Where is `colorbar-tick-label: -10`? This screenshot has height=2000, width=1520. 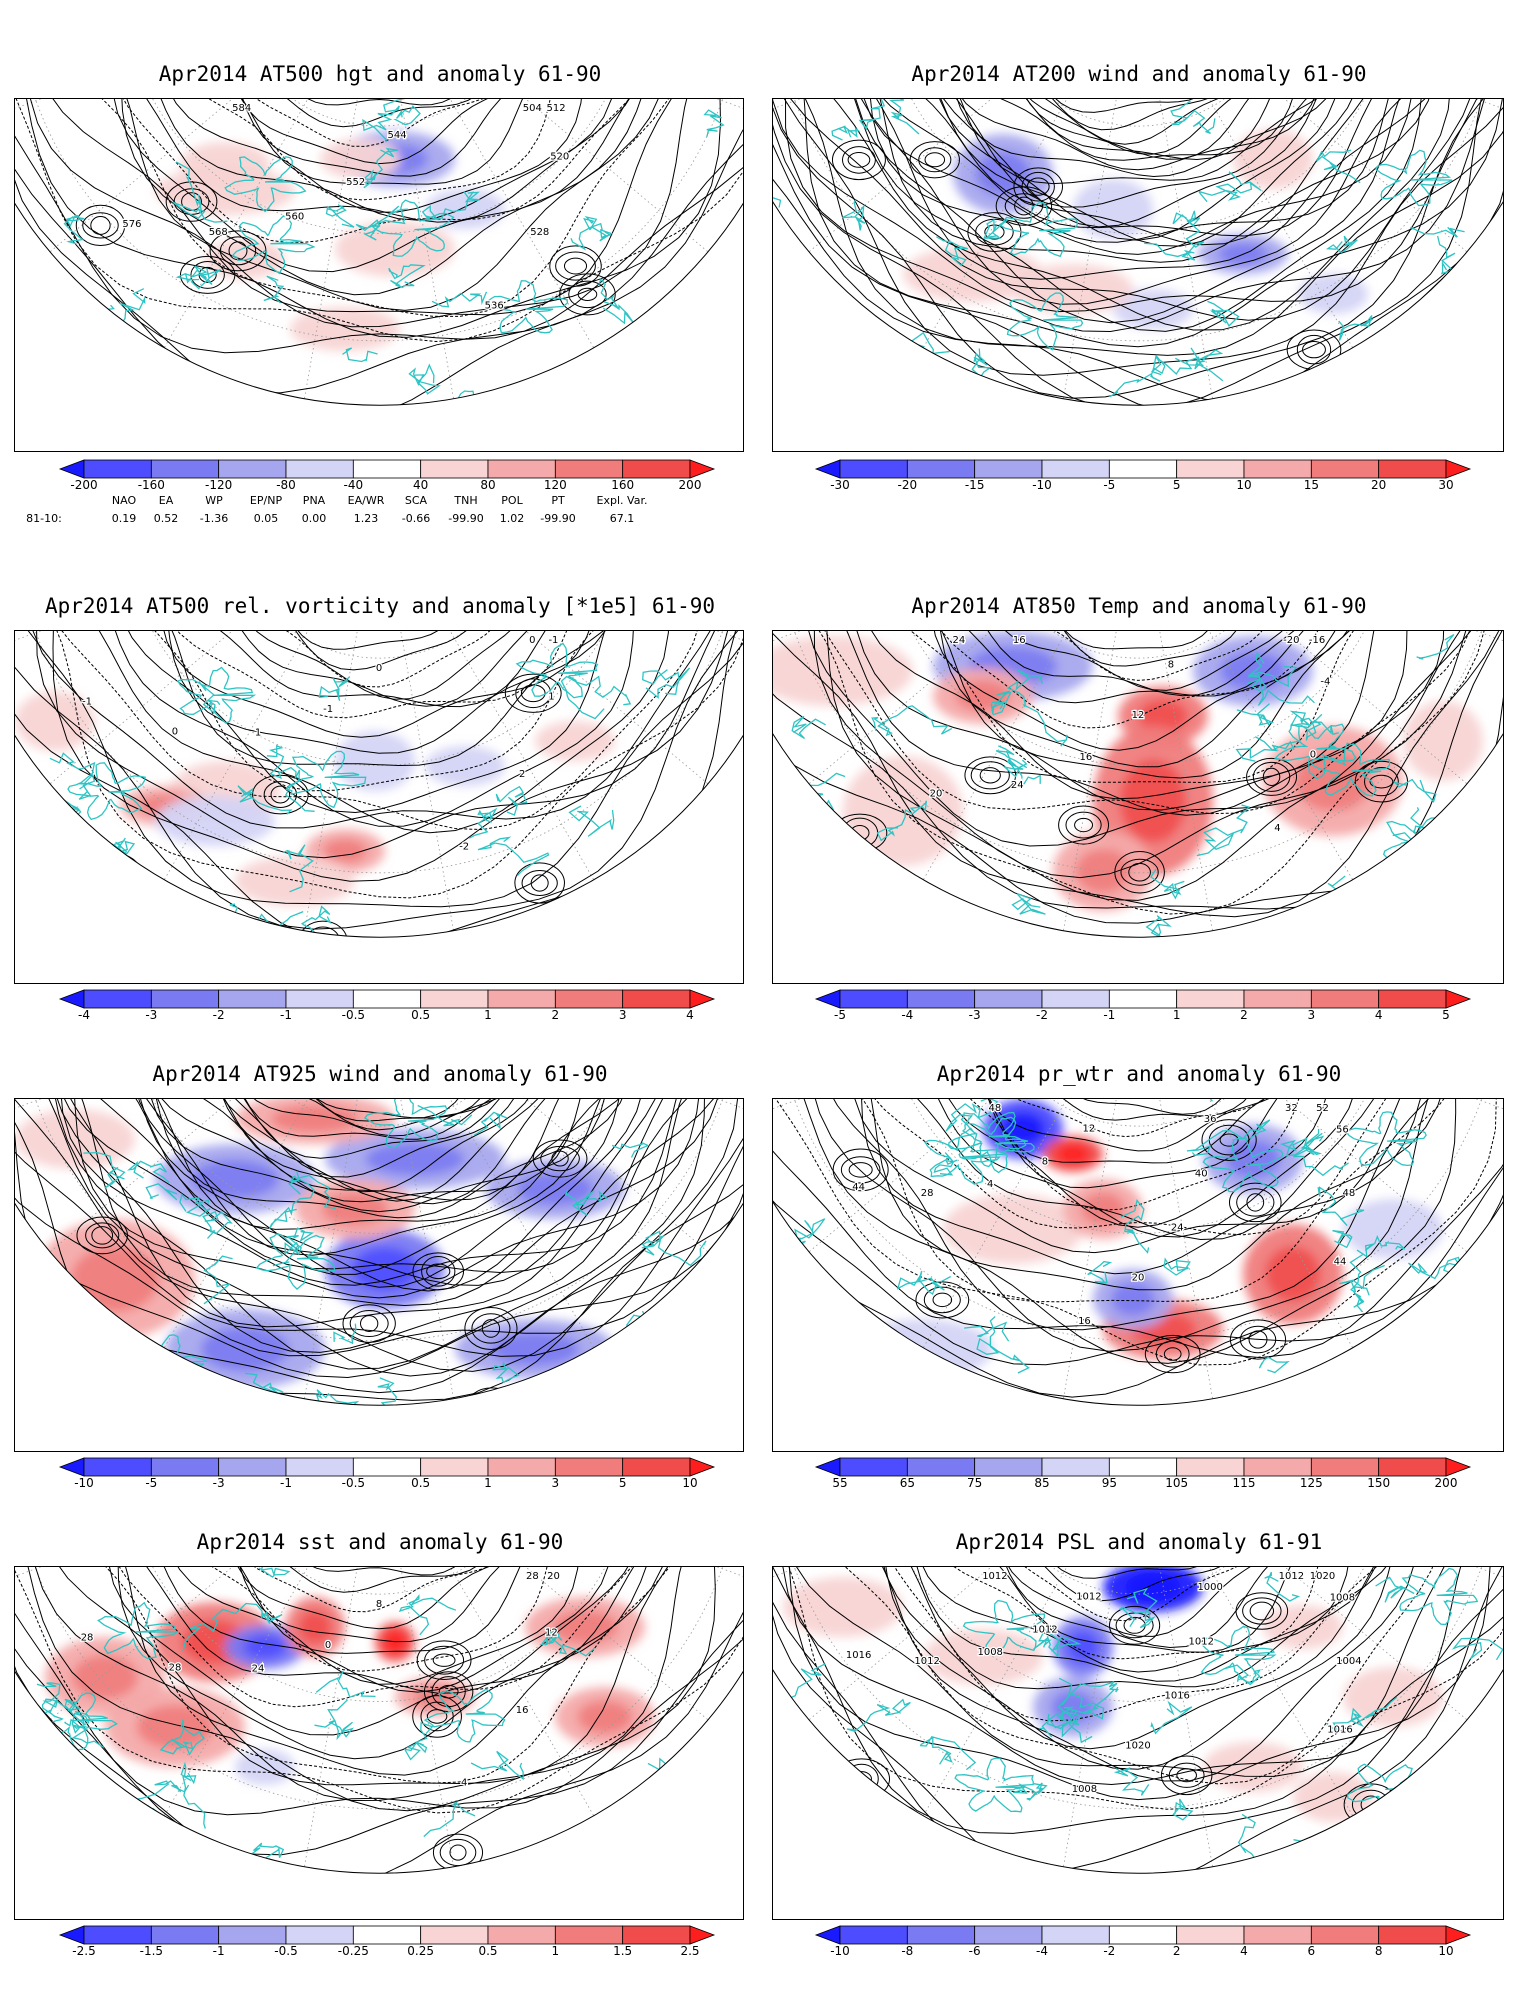
colorbar-tick-label: -10 is located at coordinates (1042, 485).